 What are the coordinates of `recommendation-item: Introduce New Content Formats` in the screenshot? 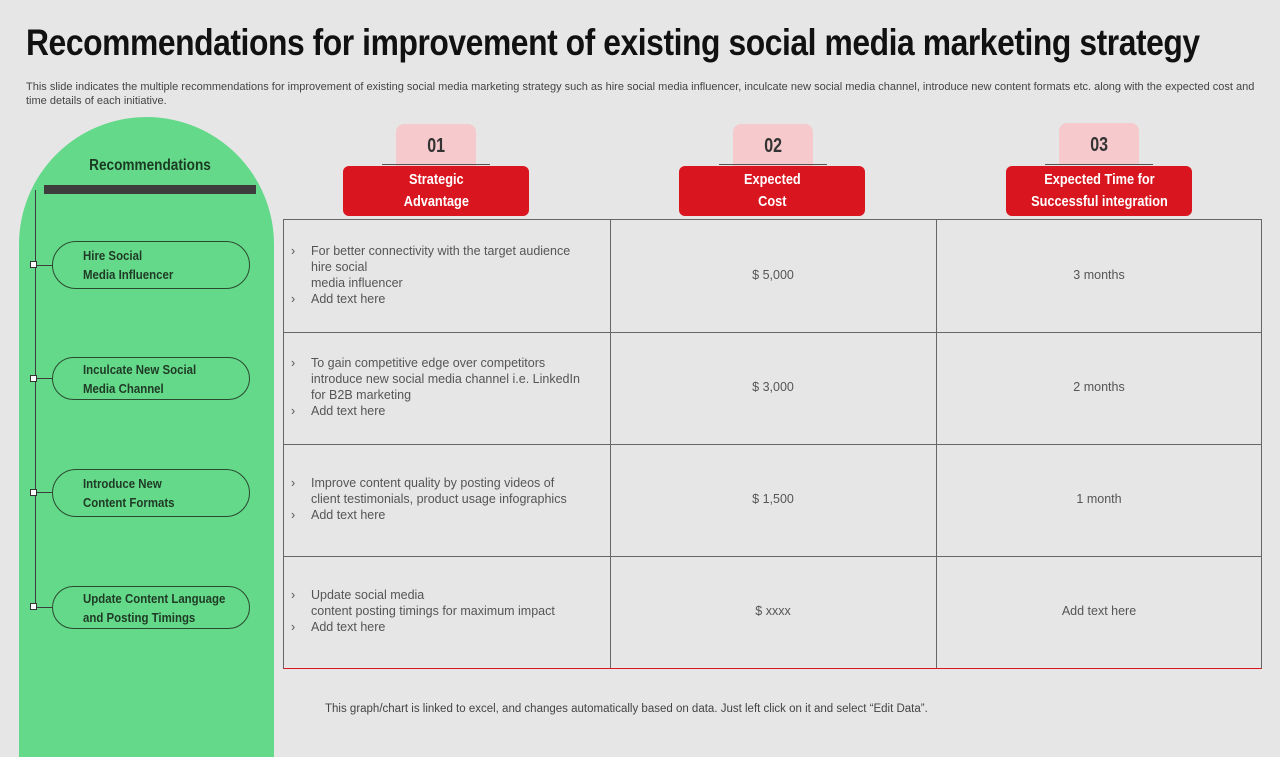 It's located at (151, 493).